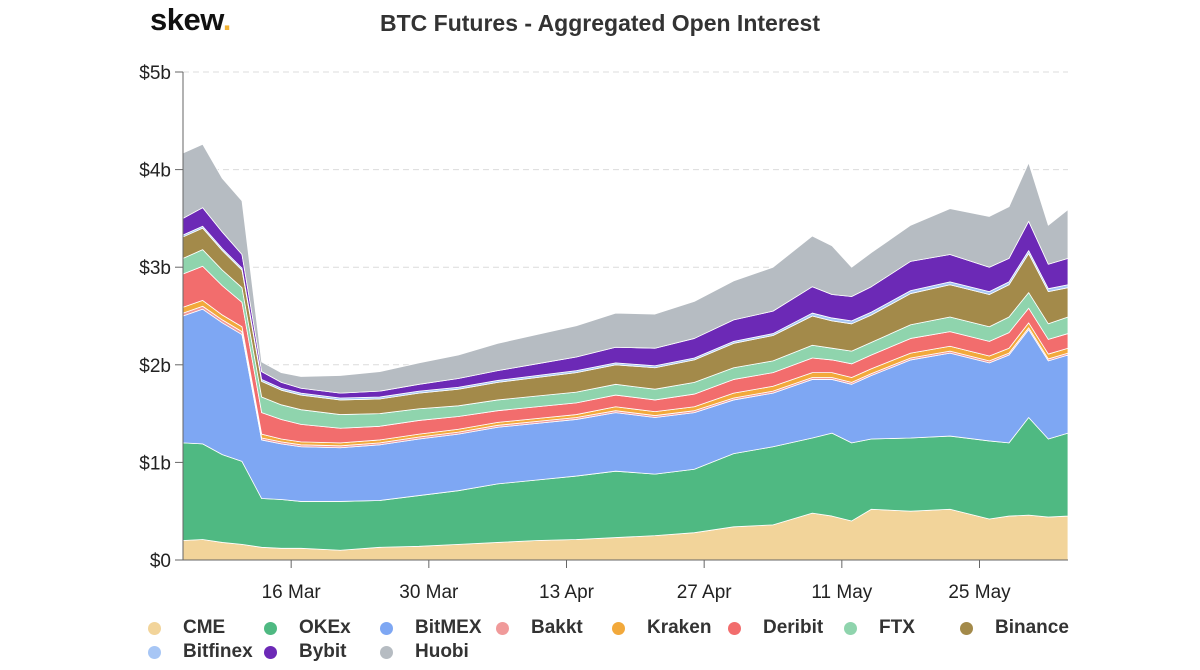 The height and width of the screenshot is (670, 1200). Describe the element at coordinates (325, 627) in the screenshot. I see `legend-label: OKEx` at that location.